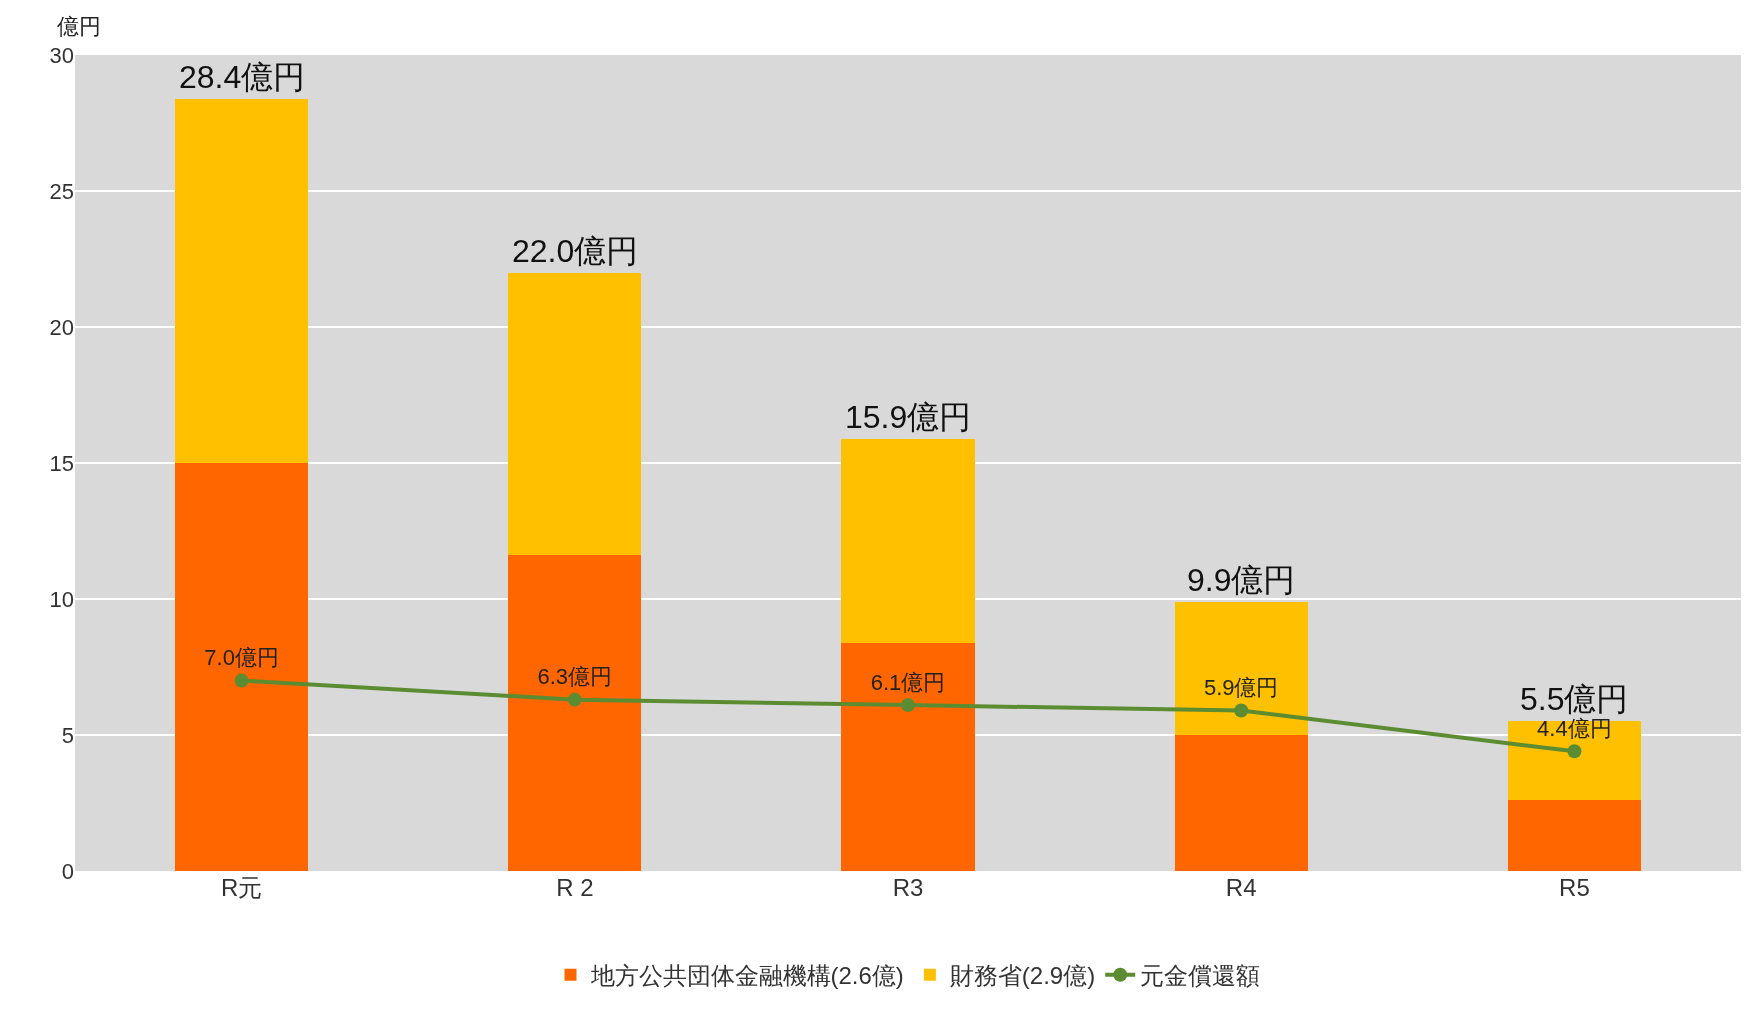 Image resolution: width=1751 pixels, height=1011 pixels. What do you see at coordinates (241, 887) in the screenshot?
I see `x-tick-label: R元` at bounding box center [241, 887].